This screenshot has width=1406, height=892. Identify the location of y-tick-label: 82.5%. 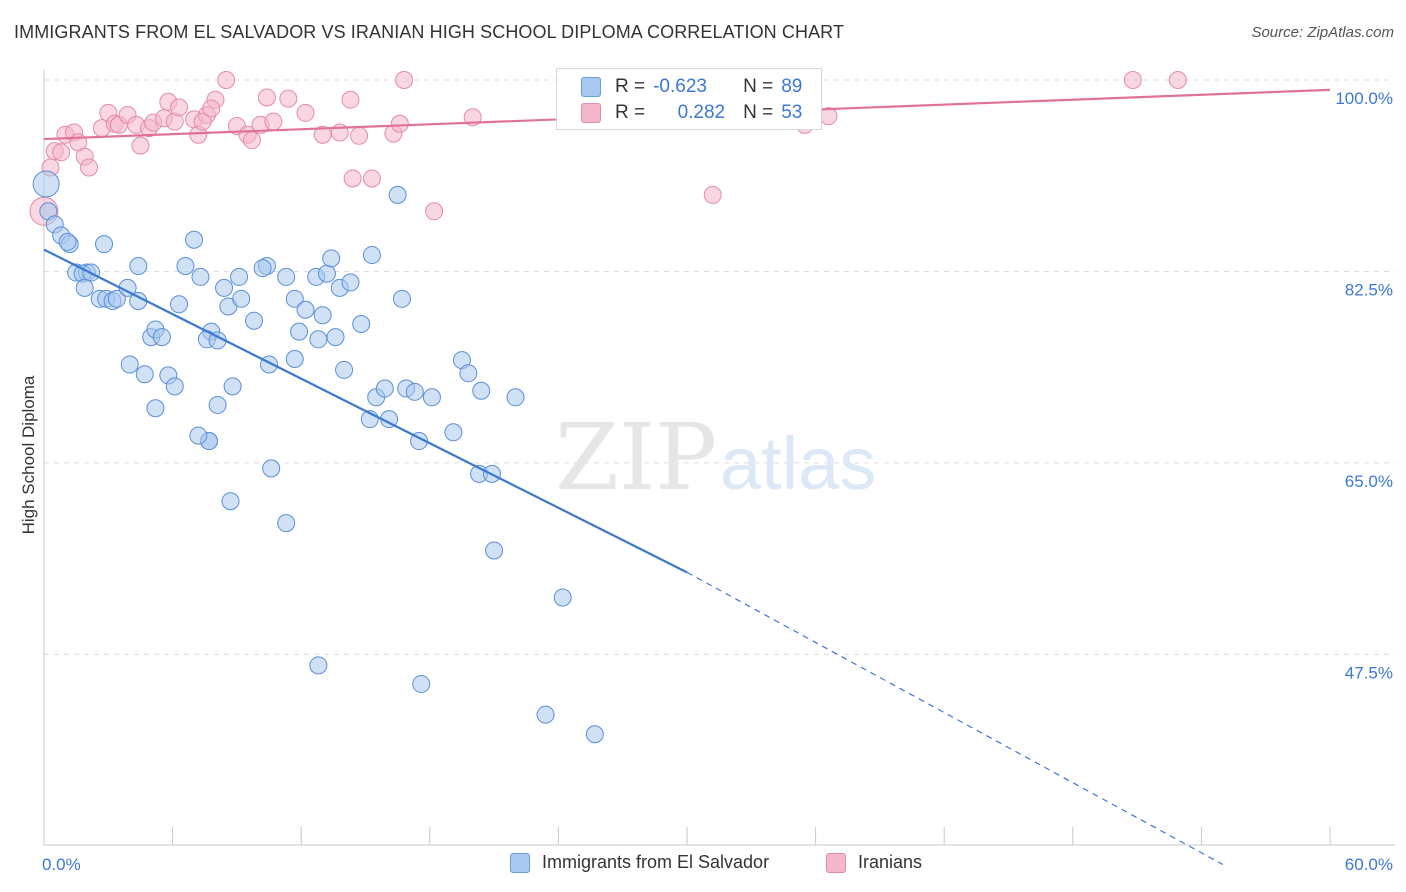
(1369, 289).